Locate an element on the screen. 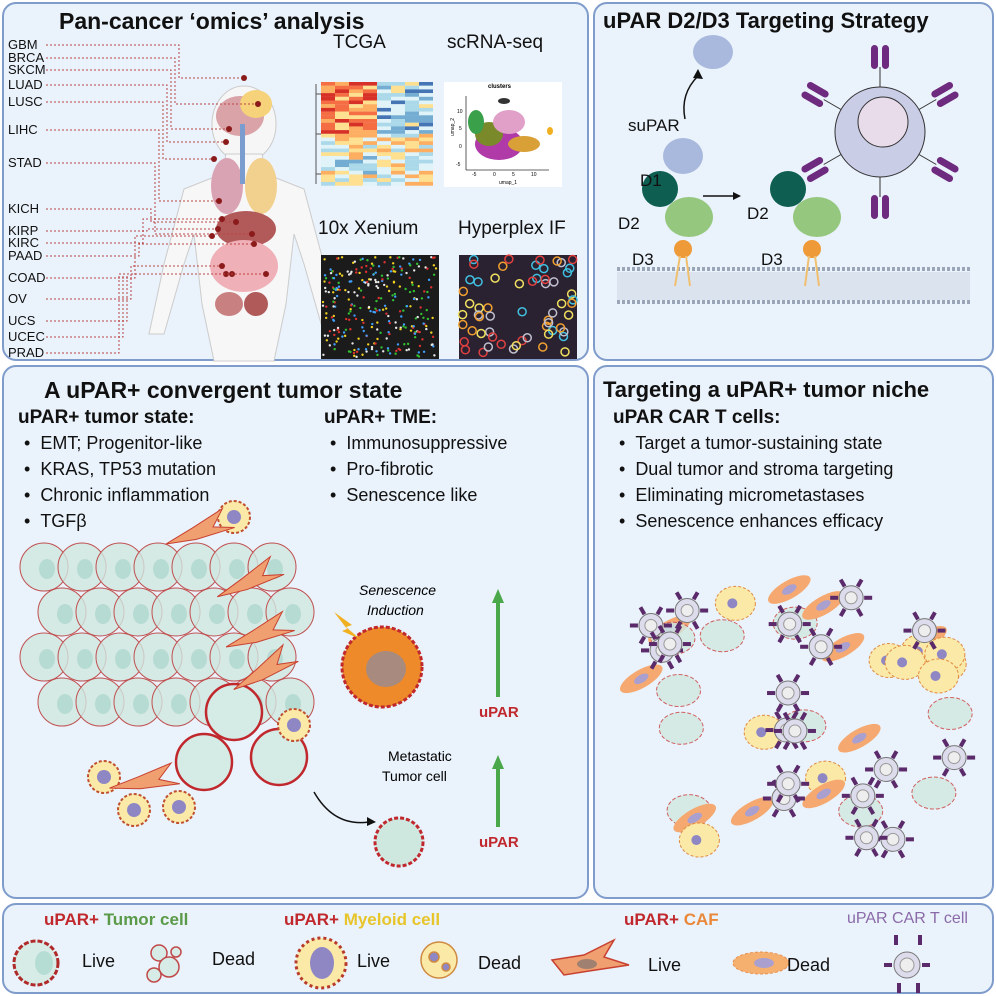 Image resolution: width=996 pixels, height=996 pixels. legend-caf-dead: Dead is located at coordinates (809, 965).